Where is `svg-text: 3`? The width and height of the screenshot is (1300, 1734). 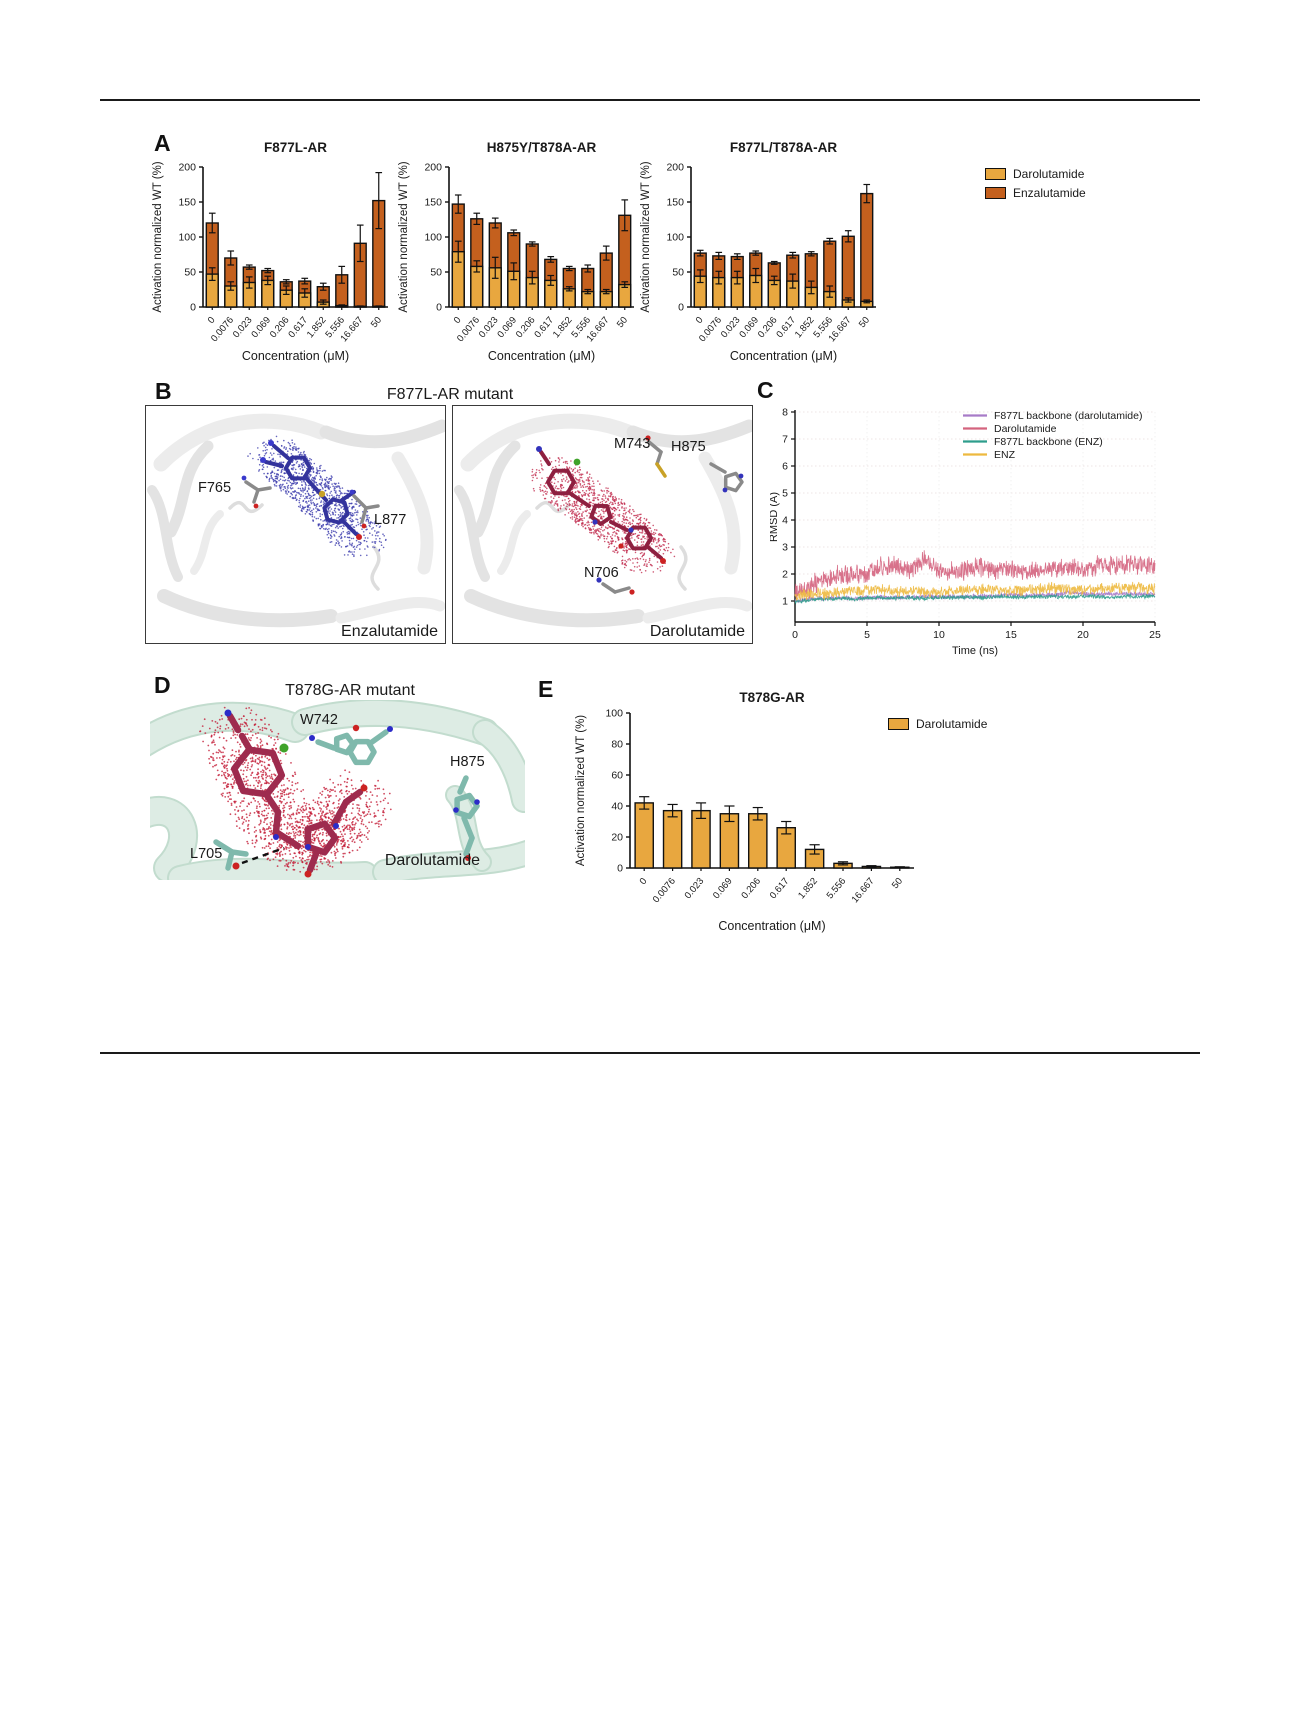
svg-text: 3 is located at coordinates (785, 548).